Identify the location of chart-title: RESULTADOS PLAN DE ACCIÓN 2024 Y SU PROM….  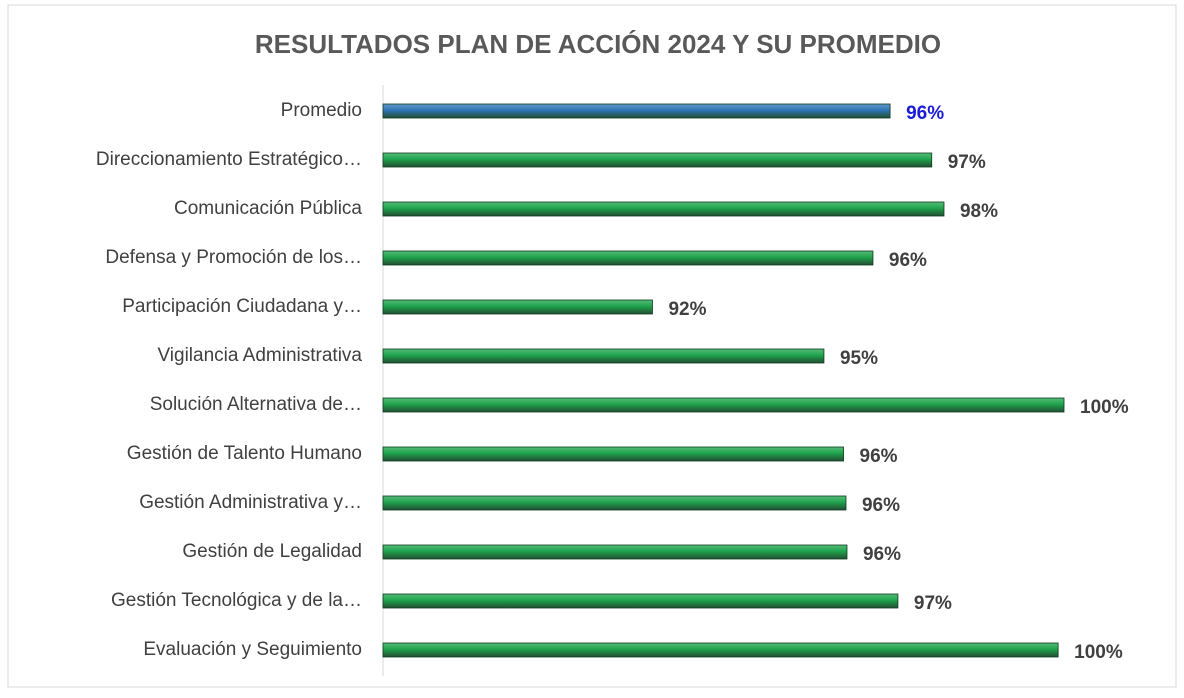
(598, 44).